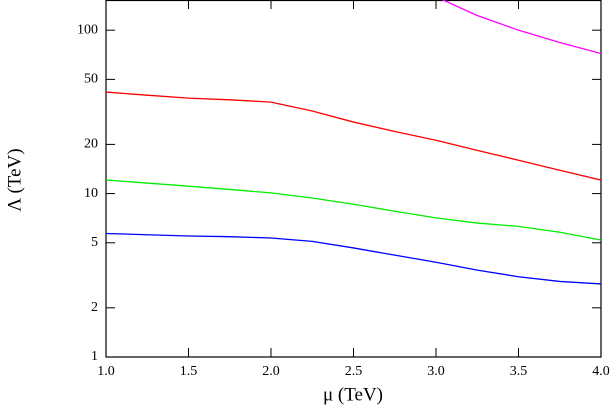 The width and height of the screenshot is (613, 409). I want to click on x-tick-label: 3.0, so click(436, 371).